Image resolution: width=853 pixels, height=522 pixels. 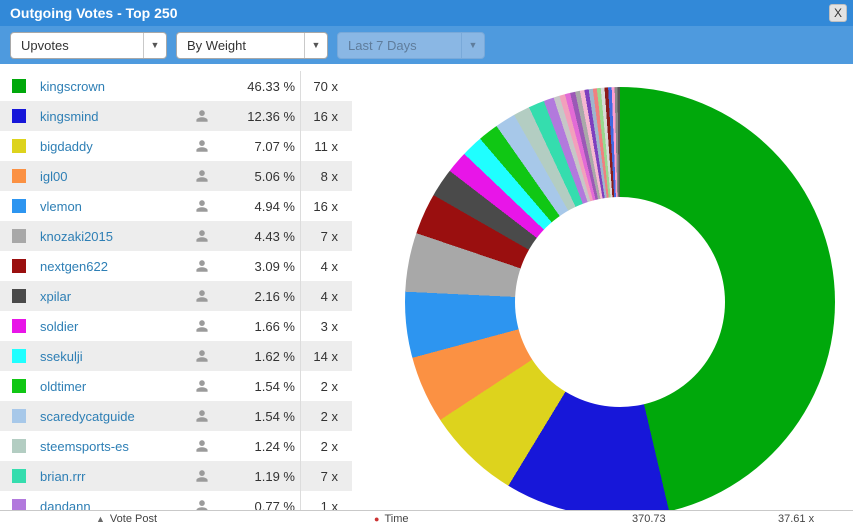 I want to click on modal-titlebar: Outgoing Votes - Top 250 X, so click(x=426, y=13).